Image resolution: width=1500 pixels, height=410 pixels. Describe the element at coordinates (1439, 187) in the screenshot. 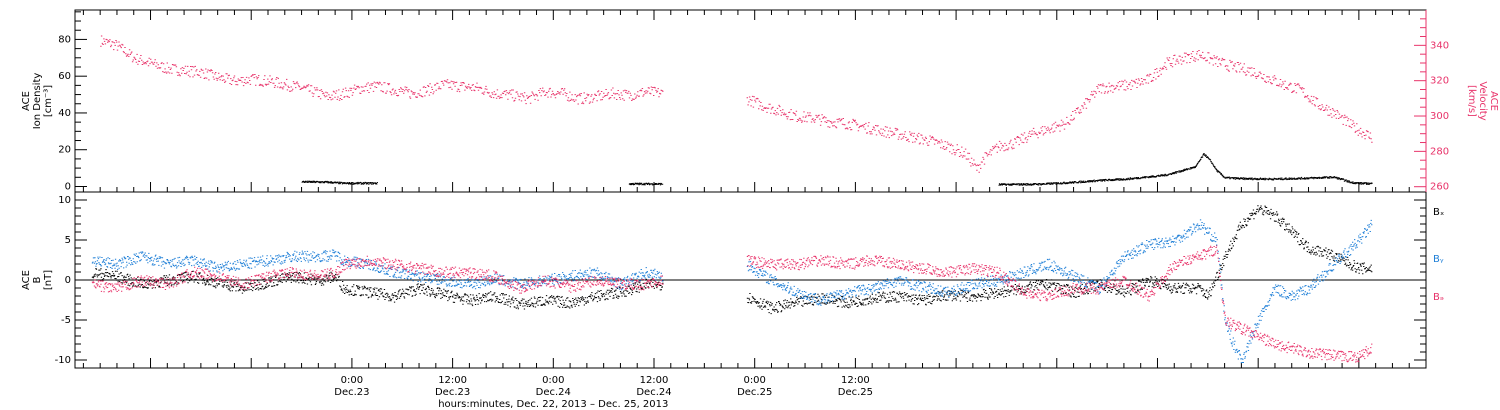

I see `velocity-tick-label: 260` at that location.